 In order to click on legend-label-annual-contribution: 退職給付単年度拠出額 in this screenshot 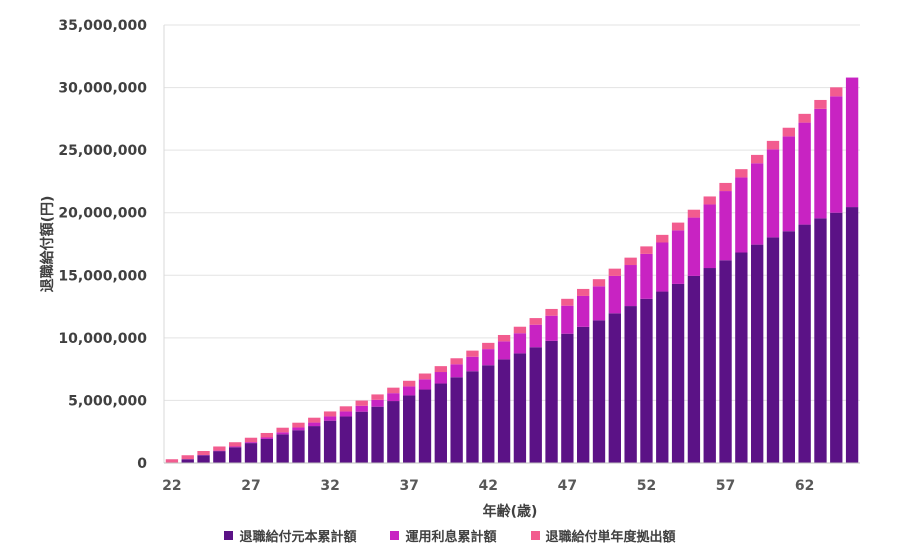, I will do `click(610, 537)`.